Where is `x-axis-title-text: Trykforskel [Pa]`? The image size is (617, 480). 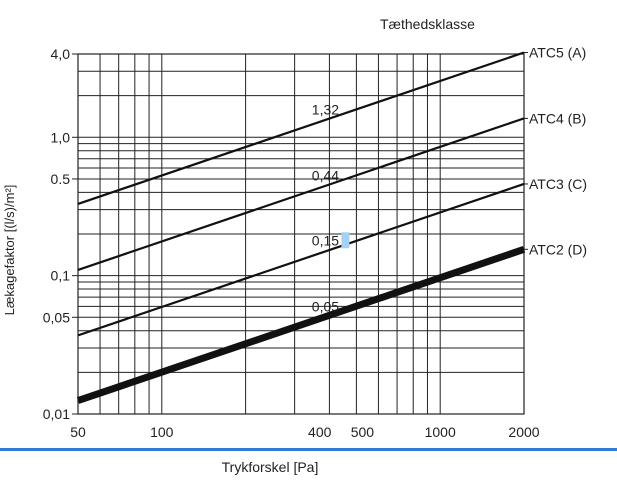 x-axis-title-text: Trykforskel [Pa] is located at coordinates (270, 467).